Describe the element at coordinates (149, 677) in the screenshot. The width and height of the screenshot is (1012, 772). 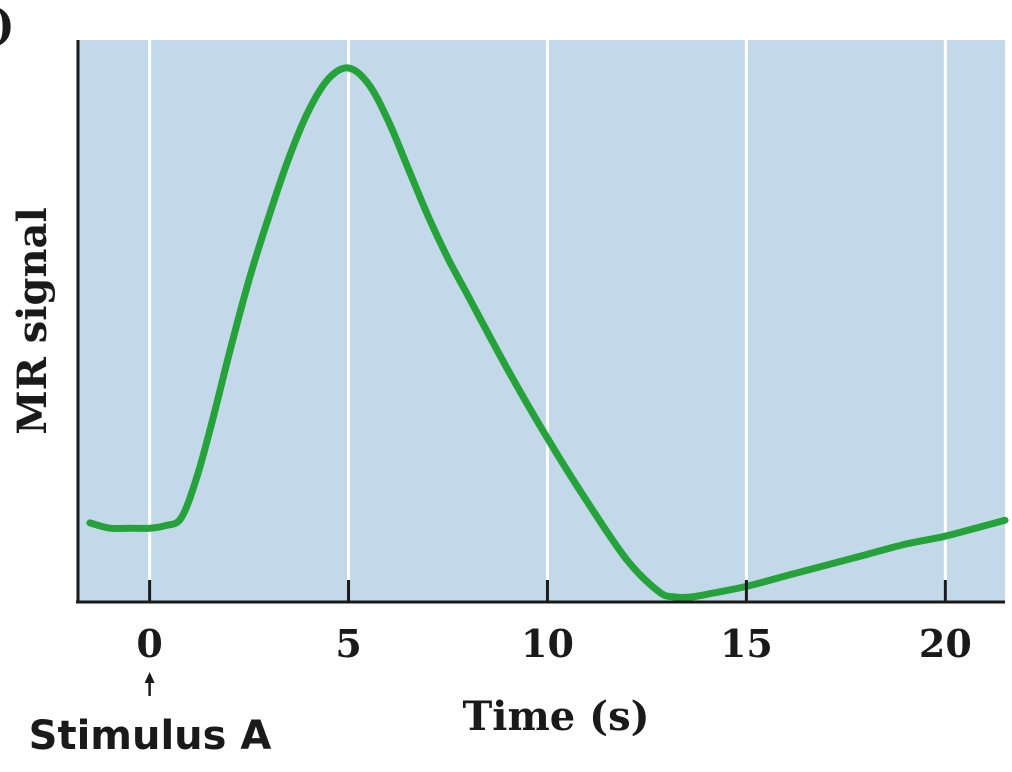
I see `stimulus-arrow-head` at that location.